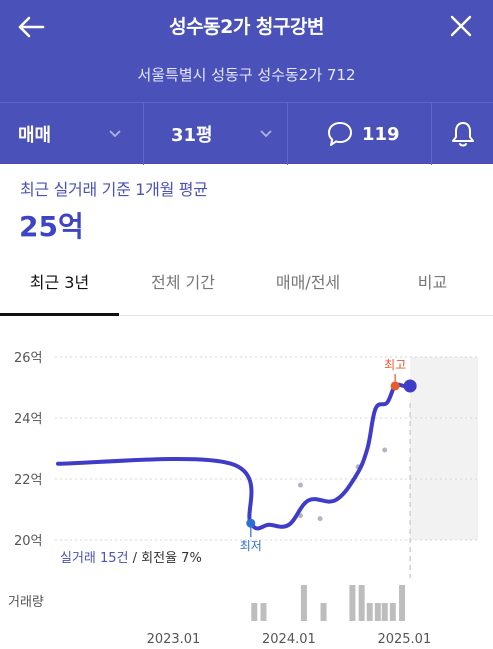 The image size is (493, 649). I want to click on period-tabs: 최근 3년 전체 기간 매매/전세 비교, so click(246, 288).